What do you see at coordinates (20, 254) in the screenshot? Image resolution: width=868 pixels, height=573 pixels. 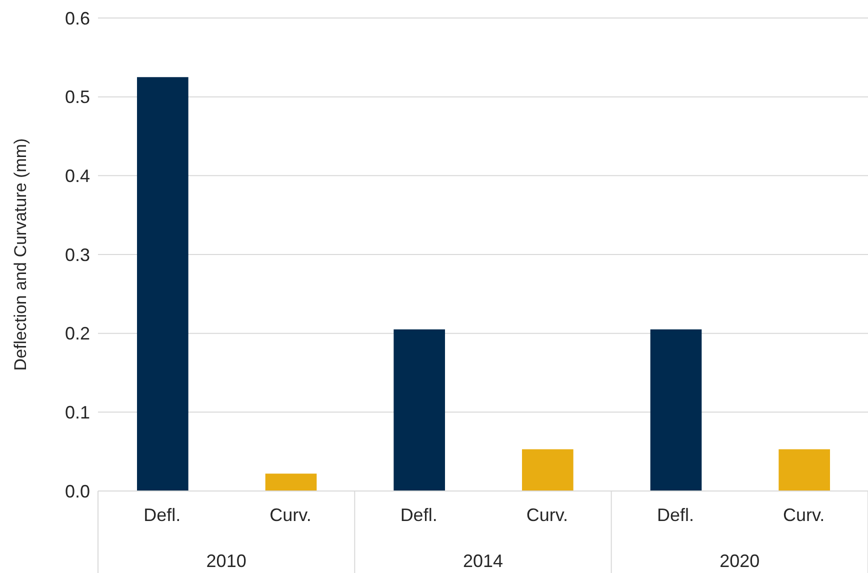 I see `y-axis-title: Deflection and Curvature (mm)` at bounding box center [20, 254].